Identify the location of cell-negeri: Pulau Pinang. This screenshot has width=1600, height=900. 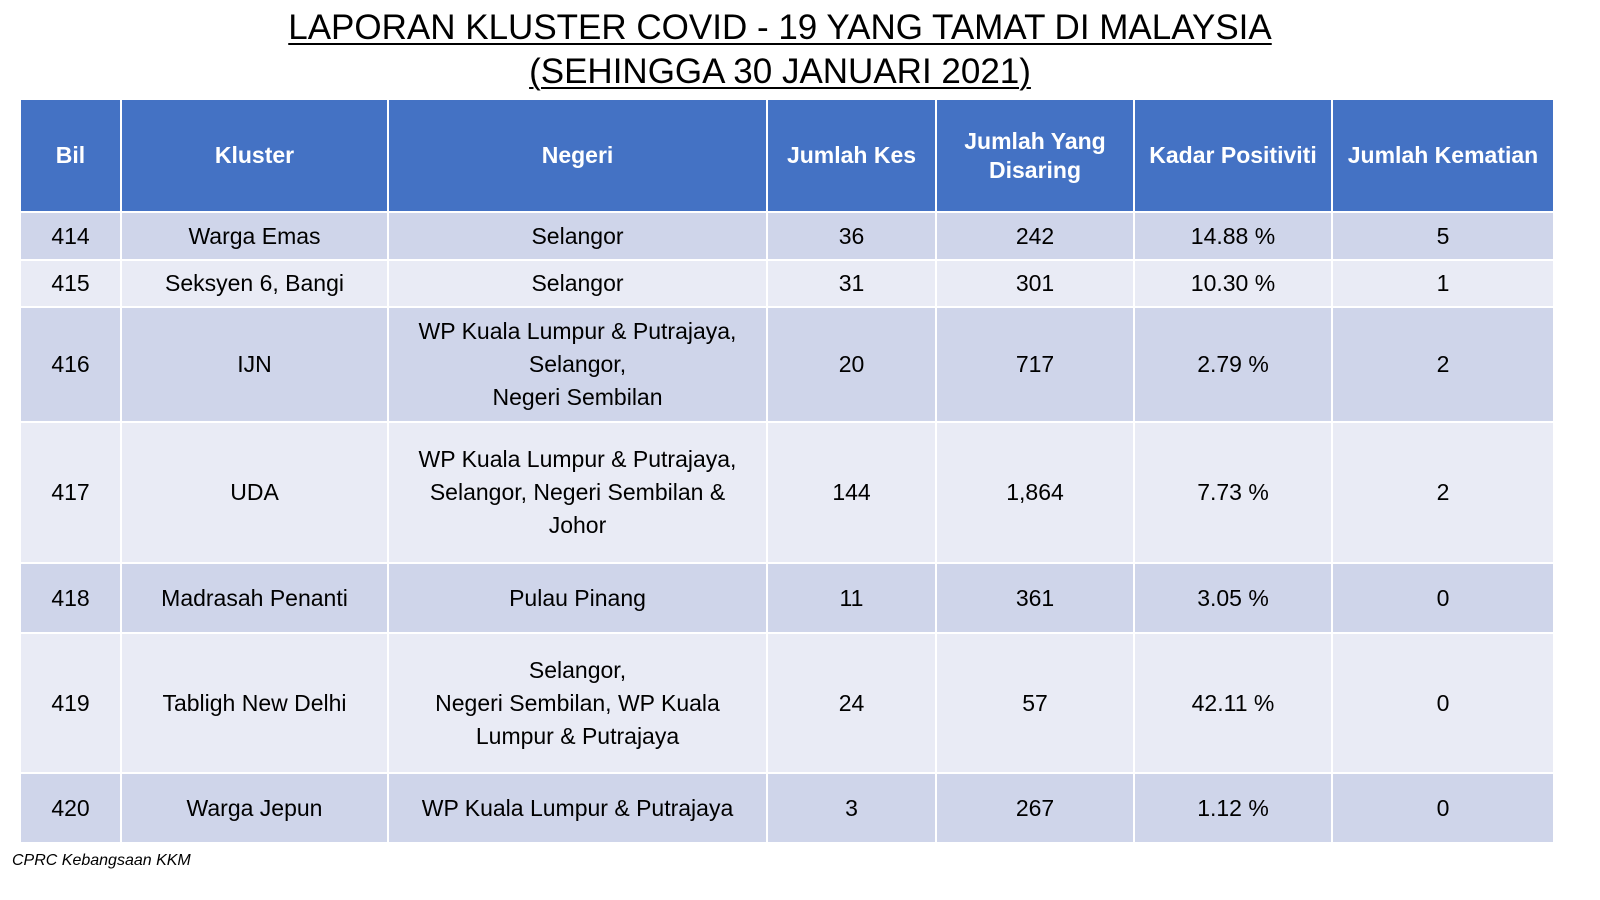
(577, 598).